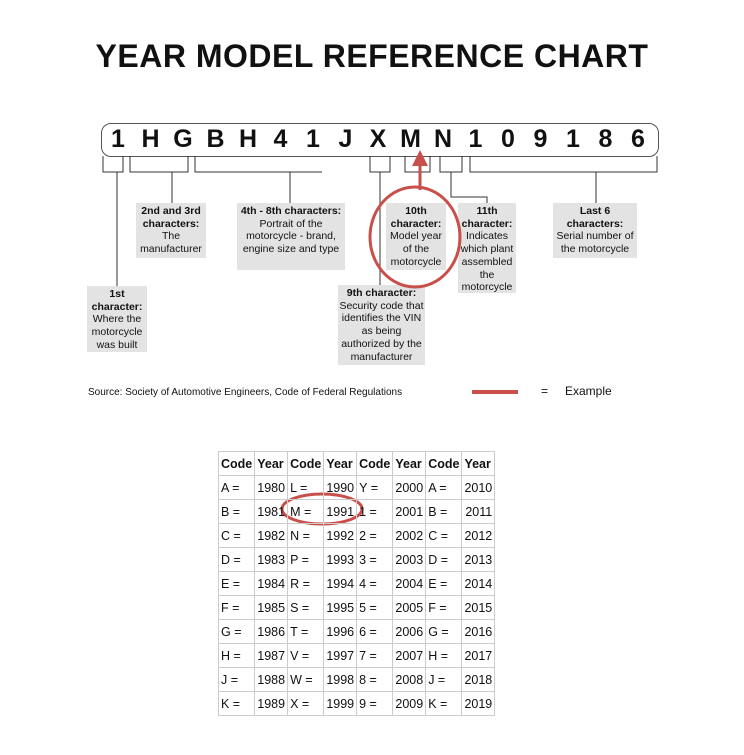 Image resolution: width=744 pixels, height=755 pixels. Describe the element at coordinates (340, 607) in the screenshot. I see `year-cell: 1995` at that location.